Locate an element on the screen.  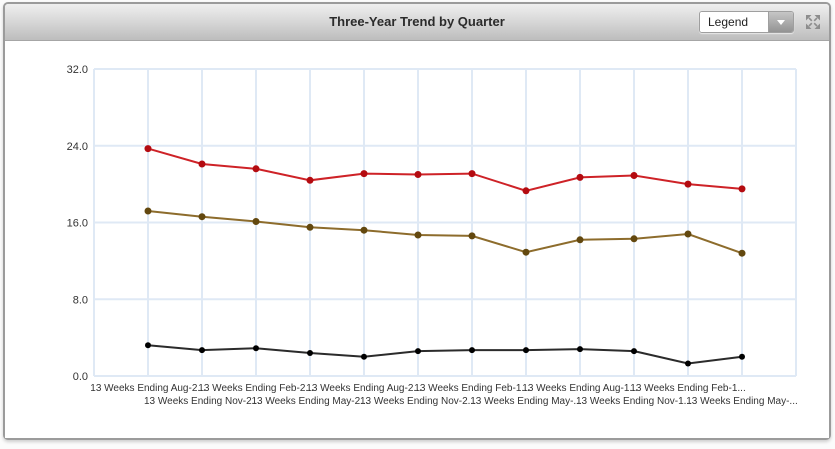
header-controls: Legend is located at coordinates (760, 22).